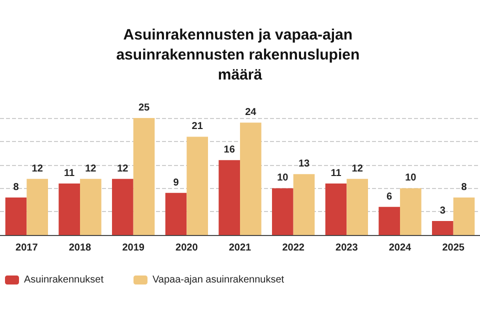 The image size is (480, 320). Describe the element at coordinates (133, 248) in the screenshot. I see `x-tick-label: 2019` at that location.